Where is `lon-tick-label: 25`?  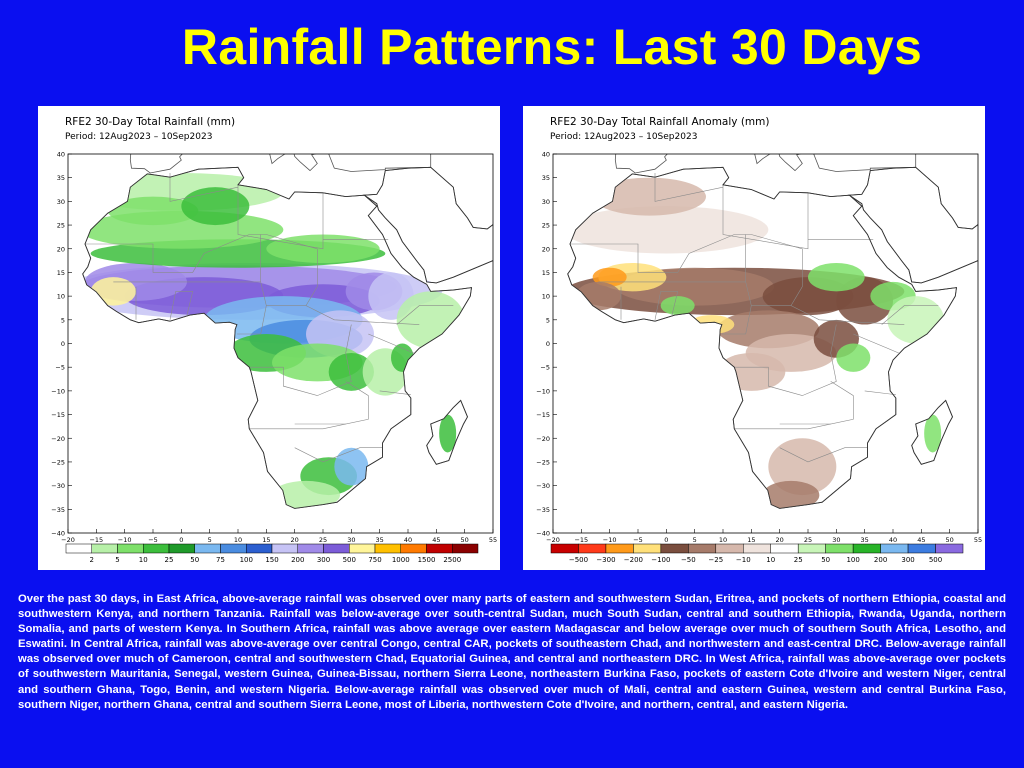
lon-tick-label: 25 is located at coordinates (808, 540).